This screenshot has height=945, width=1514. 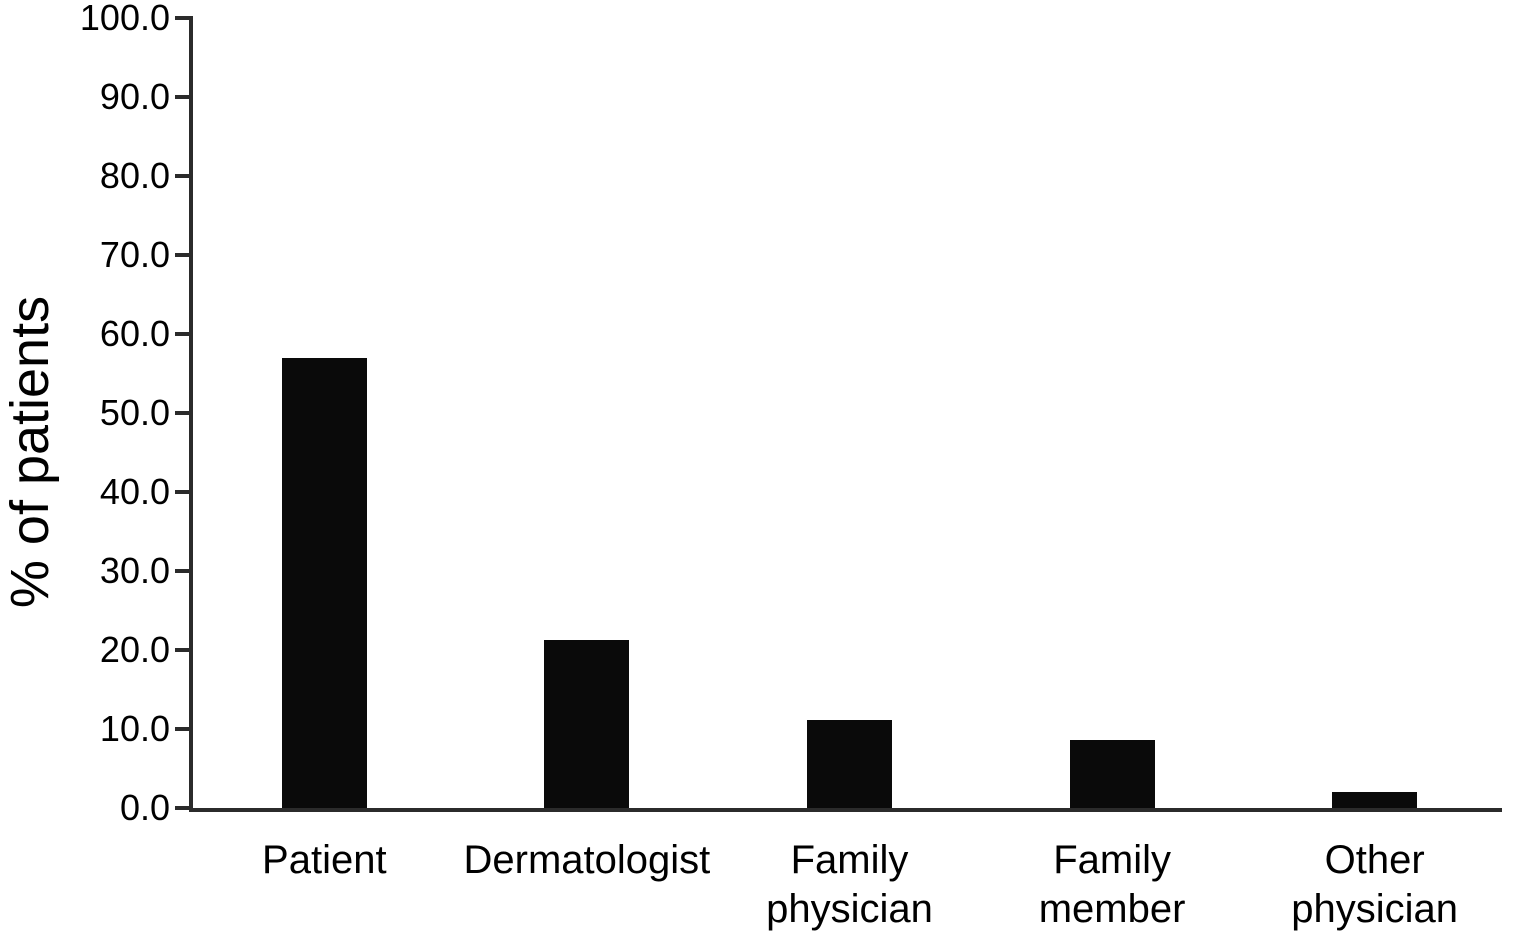 What do you see at coordinates (134, 491) in the screenshot?
I see `y-axis-tick-label: 40.0` at bounding box center [134, 491].